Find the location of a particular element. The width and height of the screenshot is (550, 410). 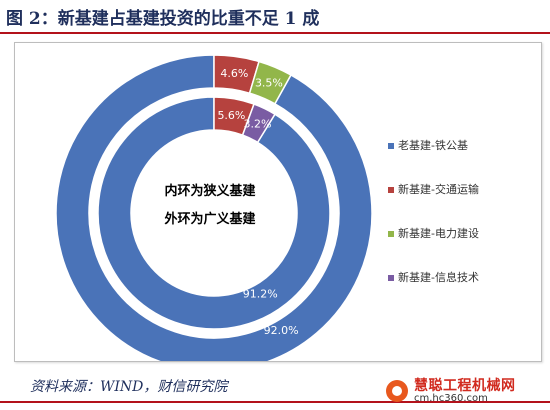

outer-slice-label-2: 3.5% is located at coordinates (269, 83).